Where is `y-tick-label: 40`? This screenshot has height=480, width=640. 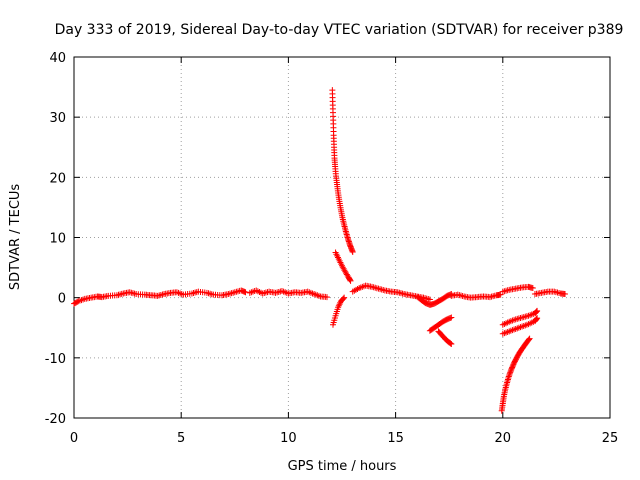
y-tick-label: 40 is located at coordinates (57, 58).